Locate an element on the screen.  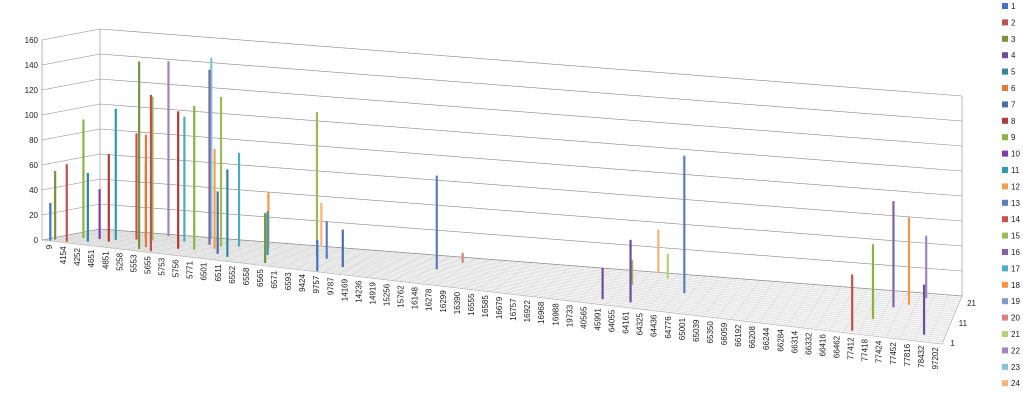
legend-label: 8 is located at coordinates (1013, 121).